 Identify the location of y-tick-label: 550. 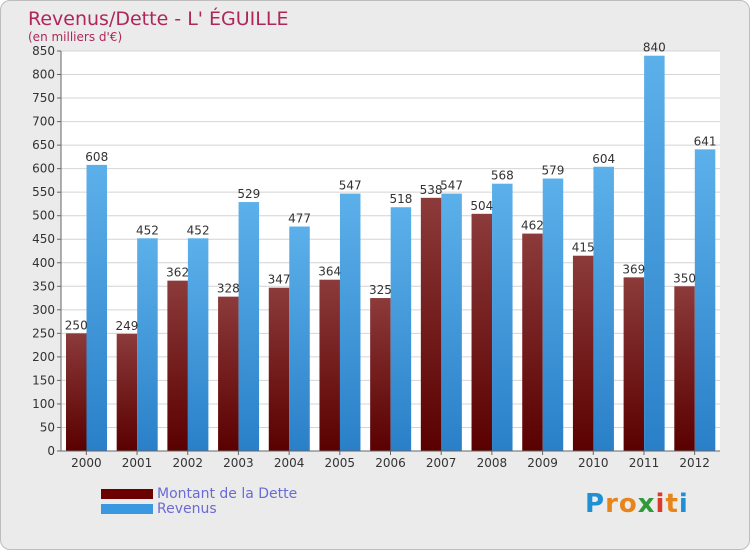
(43, 192).